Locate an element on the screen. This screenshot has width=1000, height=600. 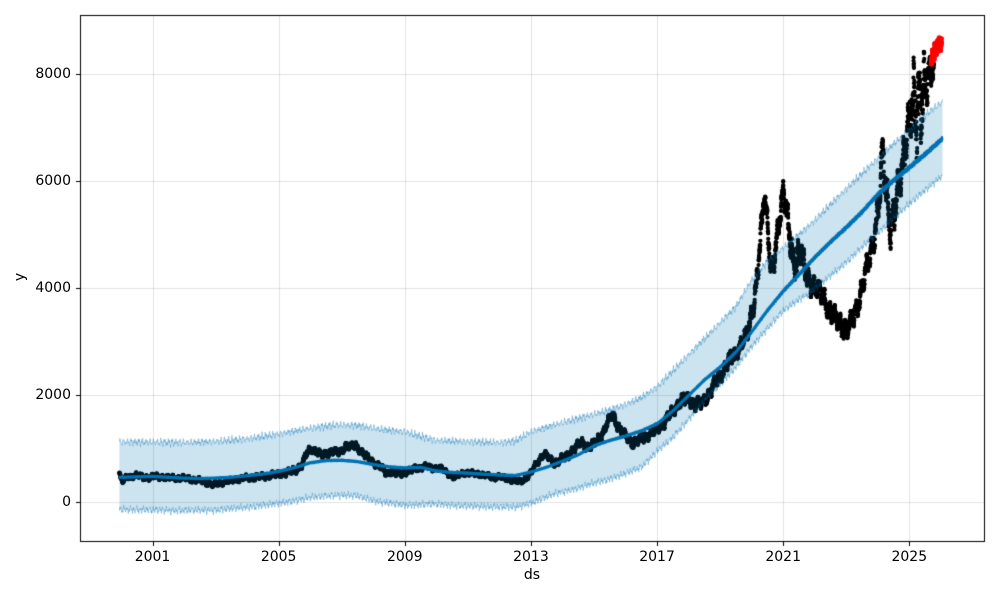
x-tick-label: 2017 is located at coordinates (657, 557).